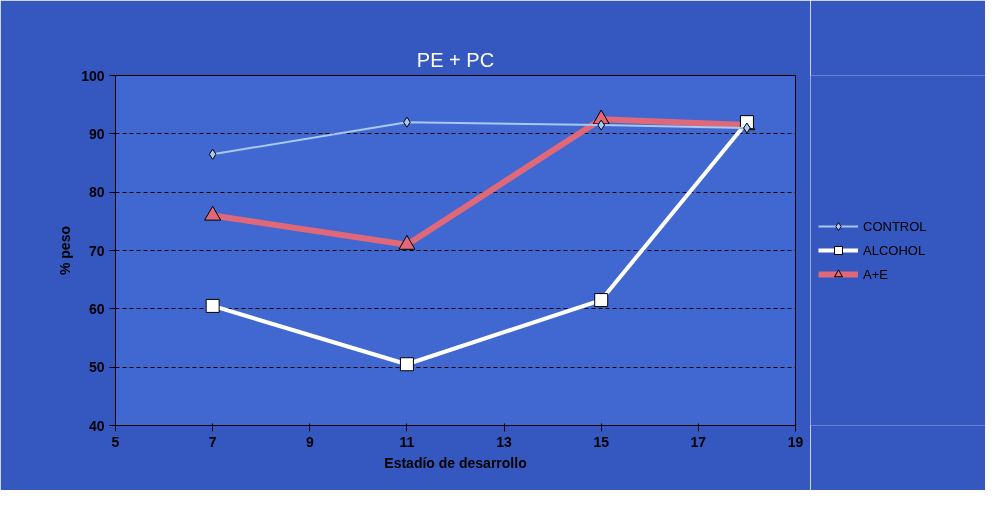 The height and width of the screenshot is (522, 1007). Describe the element at coordinates (212, 441) in the screenshot. I see `x-tick-label: 7` at that location.